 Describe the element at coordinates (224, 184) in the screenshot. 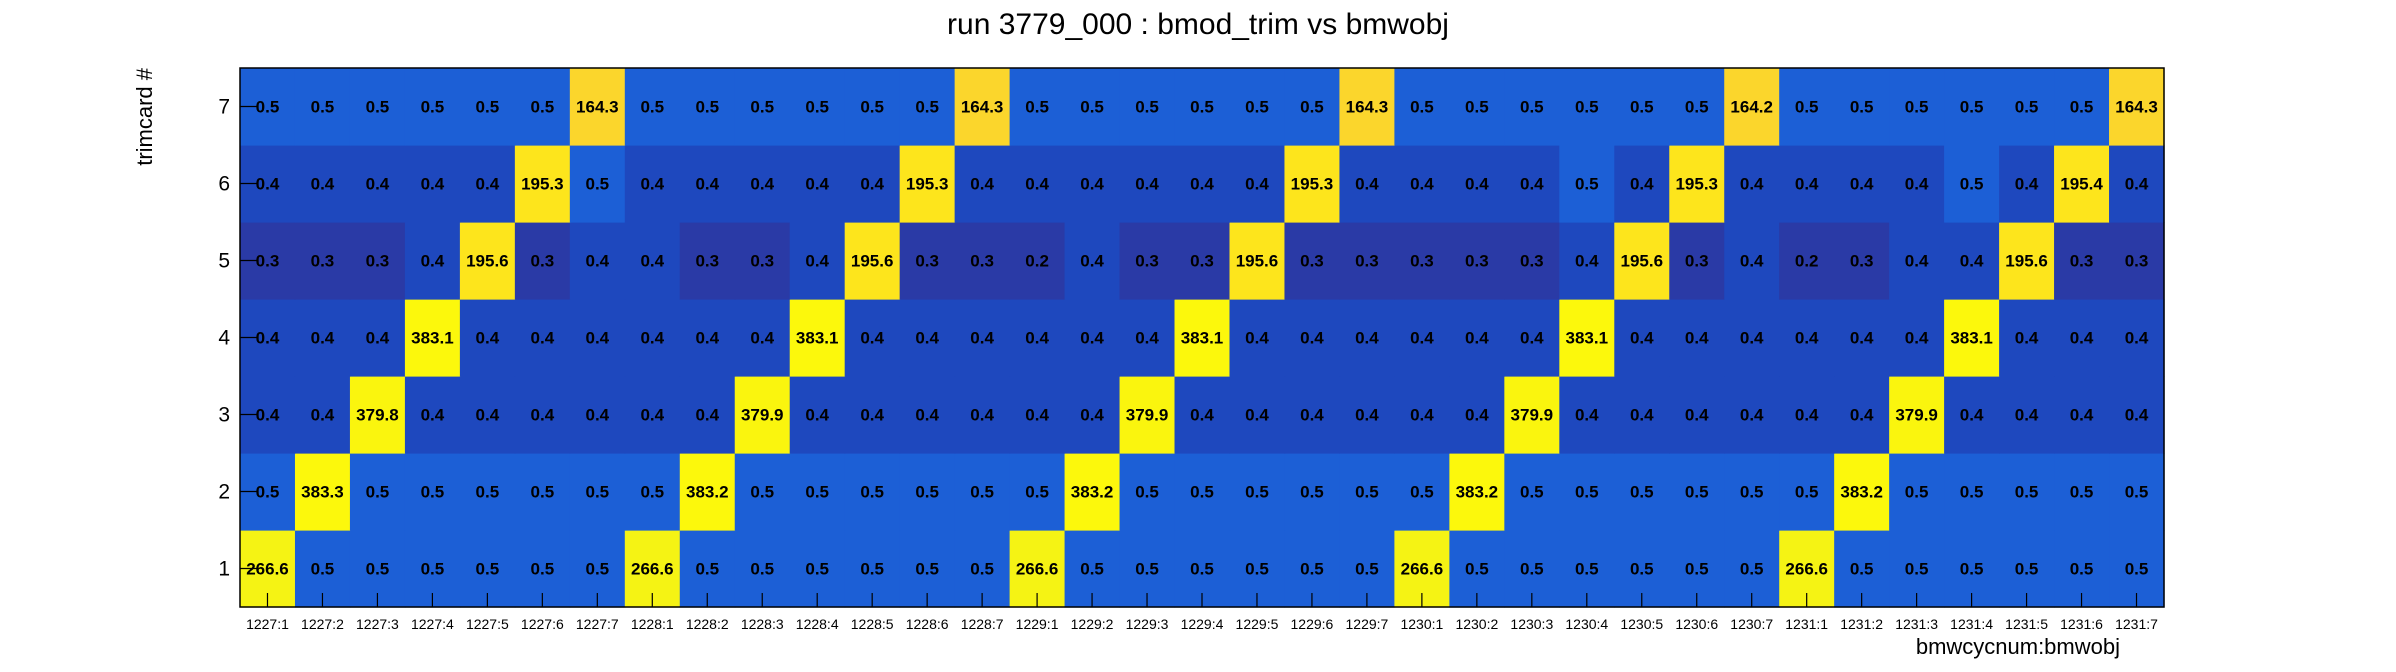

I see `y-tick-label: 6` at that location.